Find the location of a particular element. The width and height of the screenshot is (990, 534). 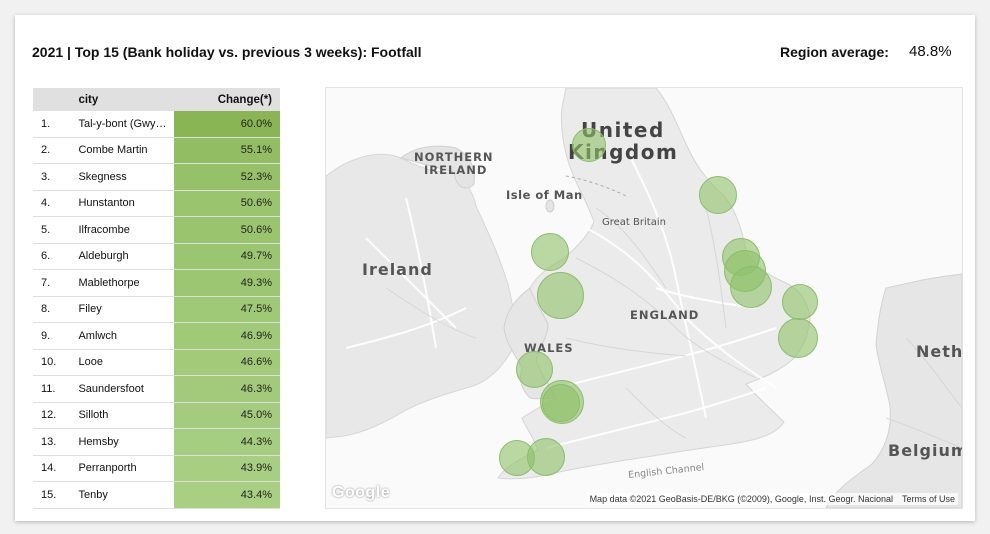

city-column-header: city is located at coordinates (125, 99).